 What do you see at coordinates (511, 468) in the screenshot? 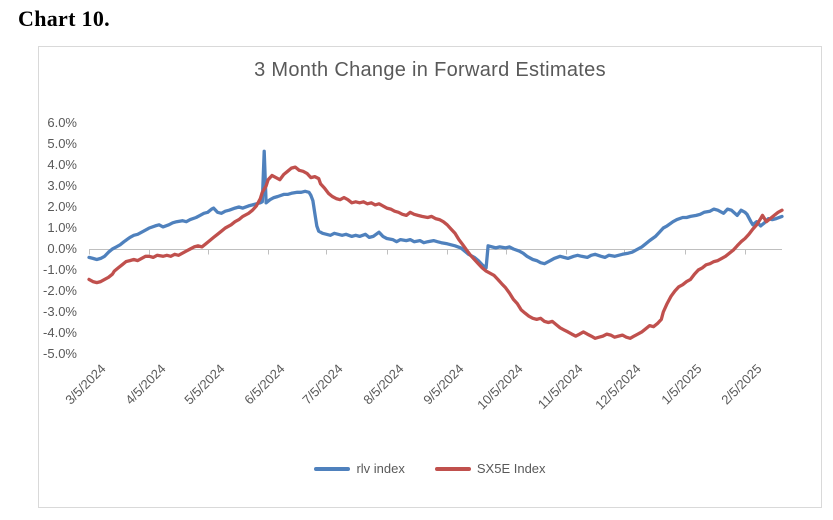
I see `legend-label: SX5E Index` at bounding box center [511, 468].